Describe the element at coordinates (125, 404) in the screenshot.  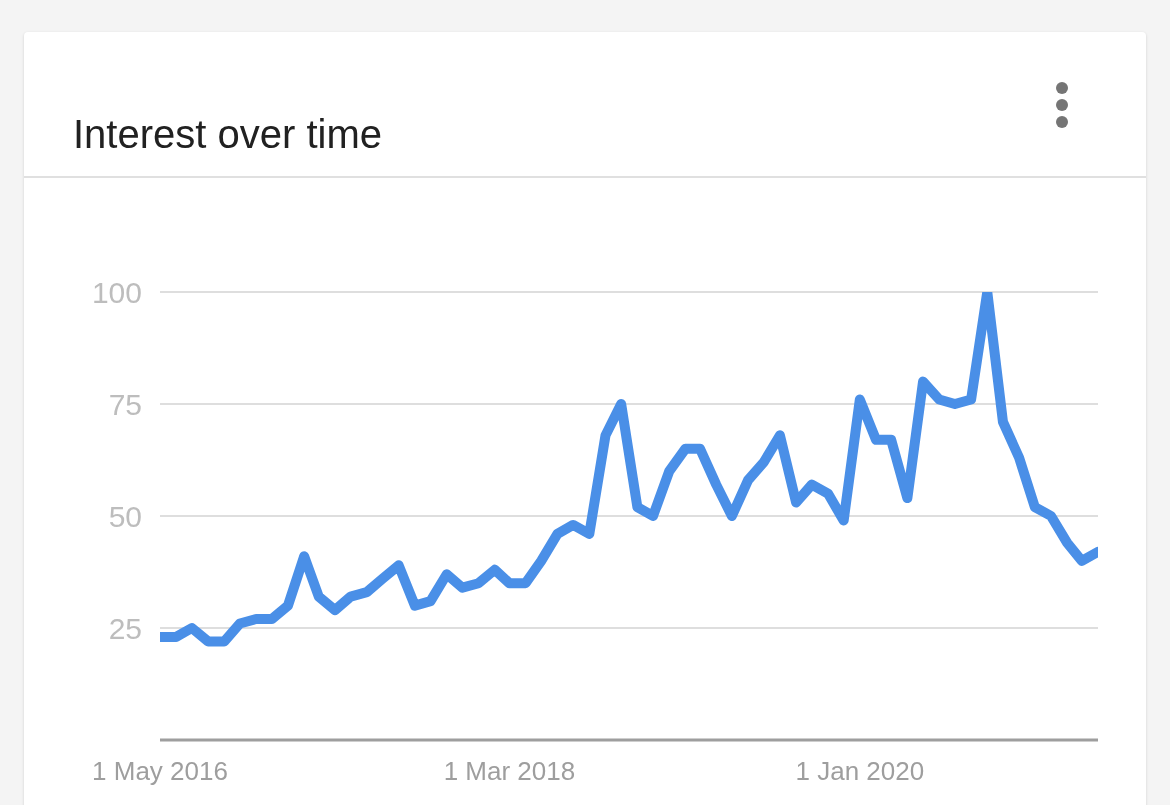
I see `y-tick-label: 75` at that location.